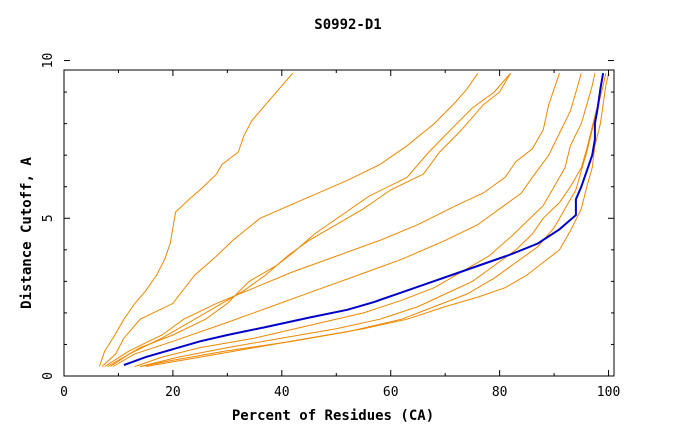  What do you see at coordinates (64, 392) in the screenshot?
I see `x-tick-label: 0` at bounding box center [64, 392].